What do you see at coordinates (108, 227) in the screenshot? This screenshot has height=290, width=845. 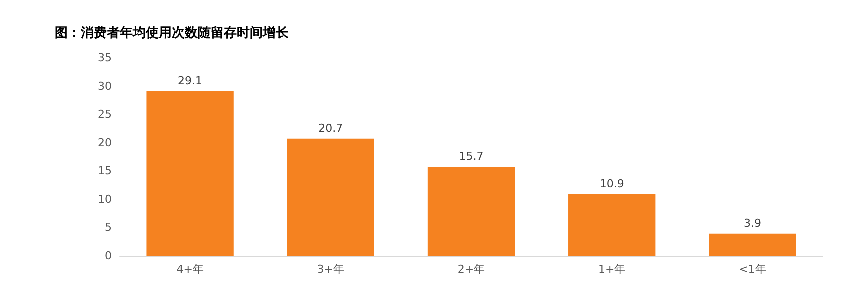 I see `y-tick-label: 5` at bounding box center [108, 227].